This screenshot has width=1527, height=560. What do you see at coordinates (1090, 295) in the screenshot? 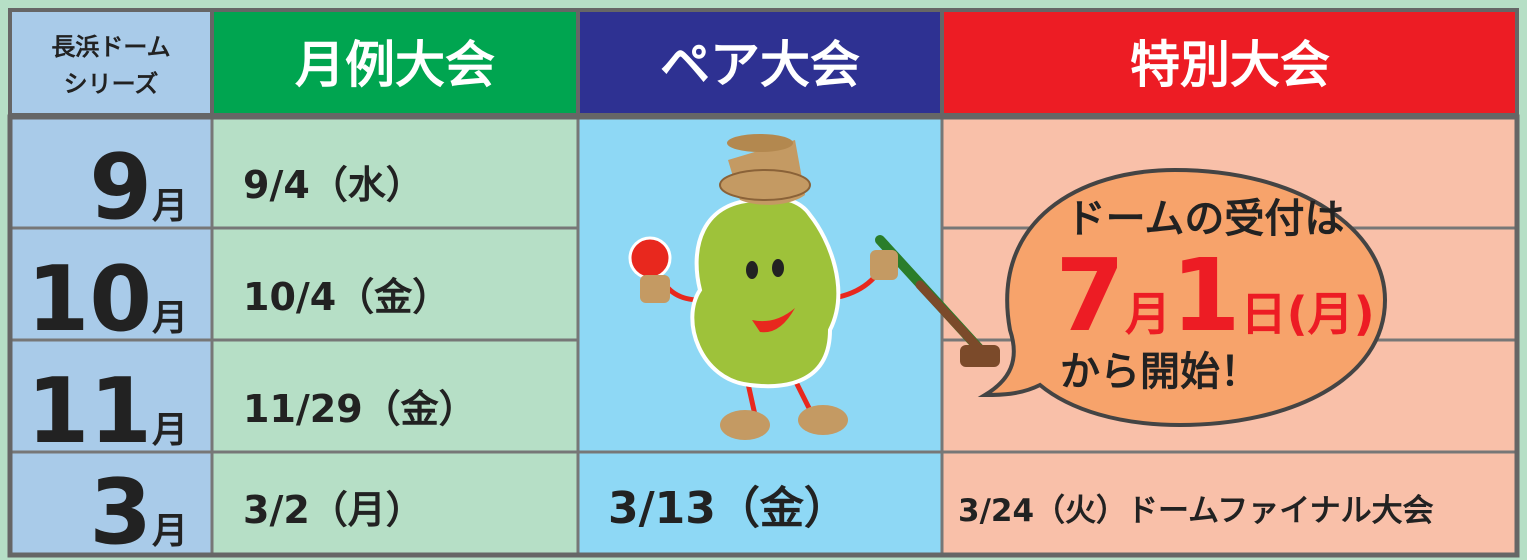
I see `bubble-date-part: 7` at bounding box center [1090, 295].